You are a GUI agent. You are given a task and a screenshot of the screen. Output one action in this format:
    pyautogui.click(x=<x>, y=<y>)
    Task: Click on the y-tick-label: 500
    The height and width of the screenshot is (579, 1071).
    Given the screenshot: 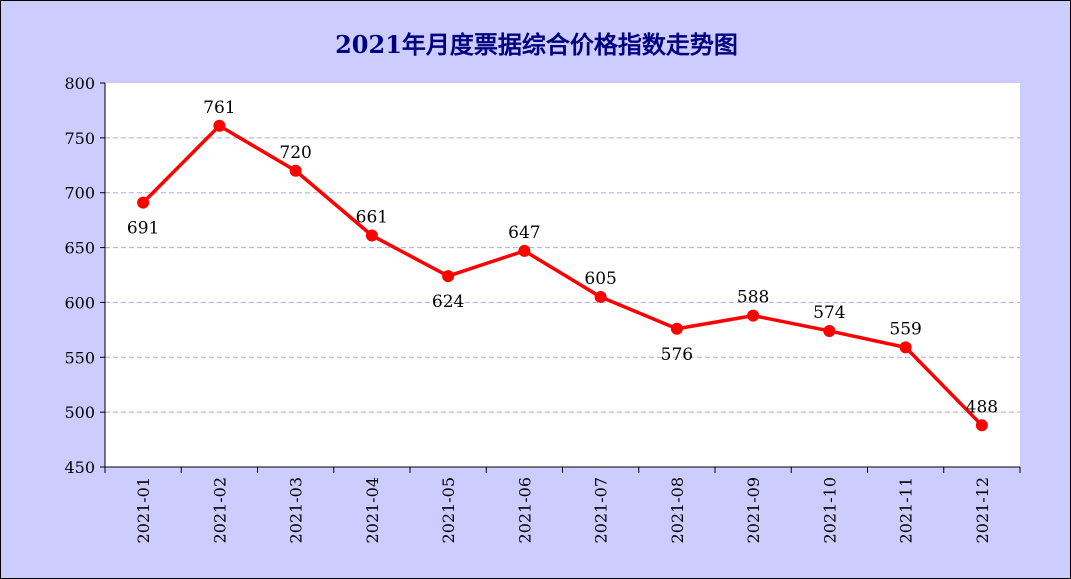 What is the action you would take?
    pyautogui.click(x=79, y=412)
    